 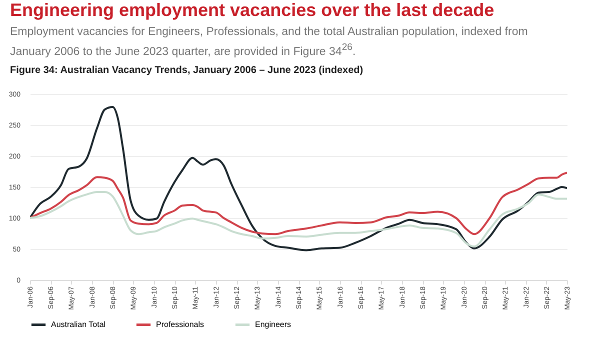 I want to click on chart-title: Engineering employment vacancies over the last decade, so click(x=252, y=10).